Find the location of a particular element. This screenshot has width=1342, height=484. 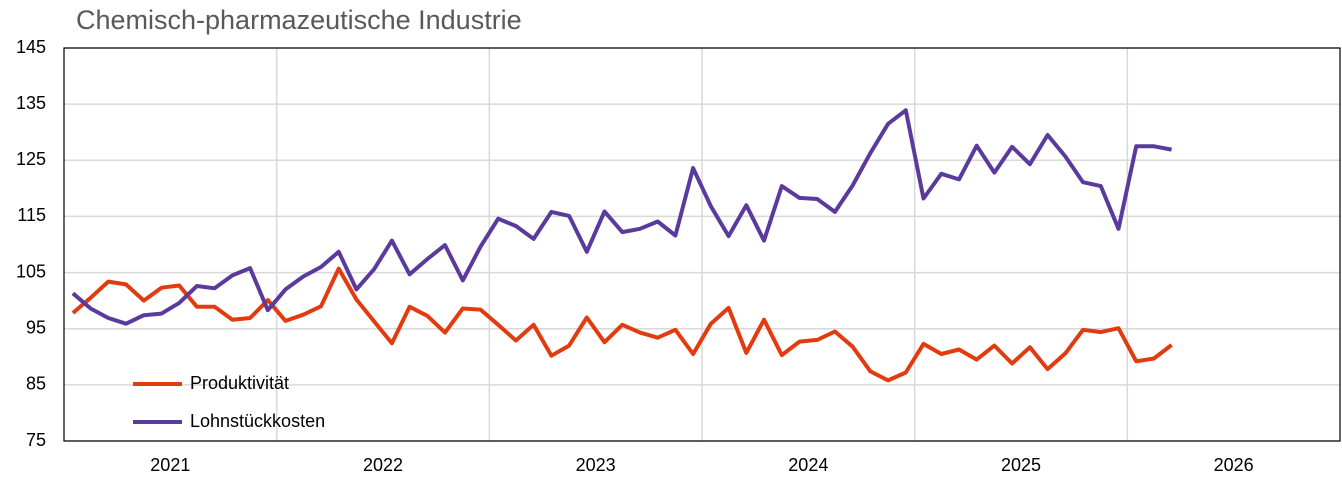

y-tick-label: 105 is located at coordinates (31, 271).